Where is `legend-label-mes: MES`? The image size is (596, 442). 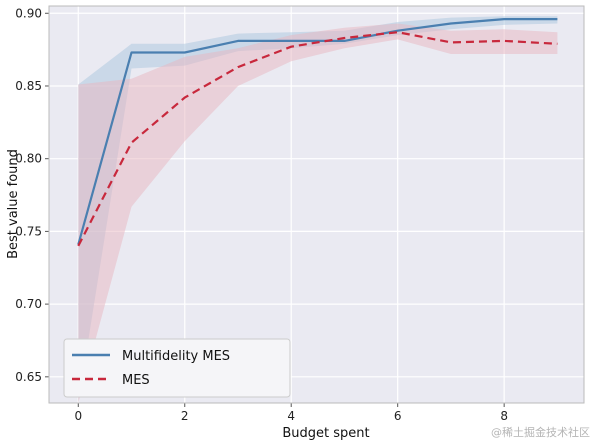 legend-label-mes: MES is located at coordinates (136, 380).